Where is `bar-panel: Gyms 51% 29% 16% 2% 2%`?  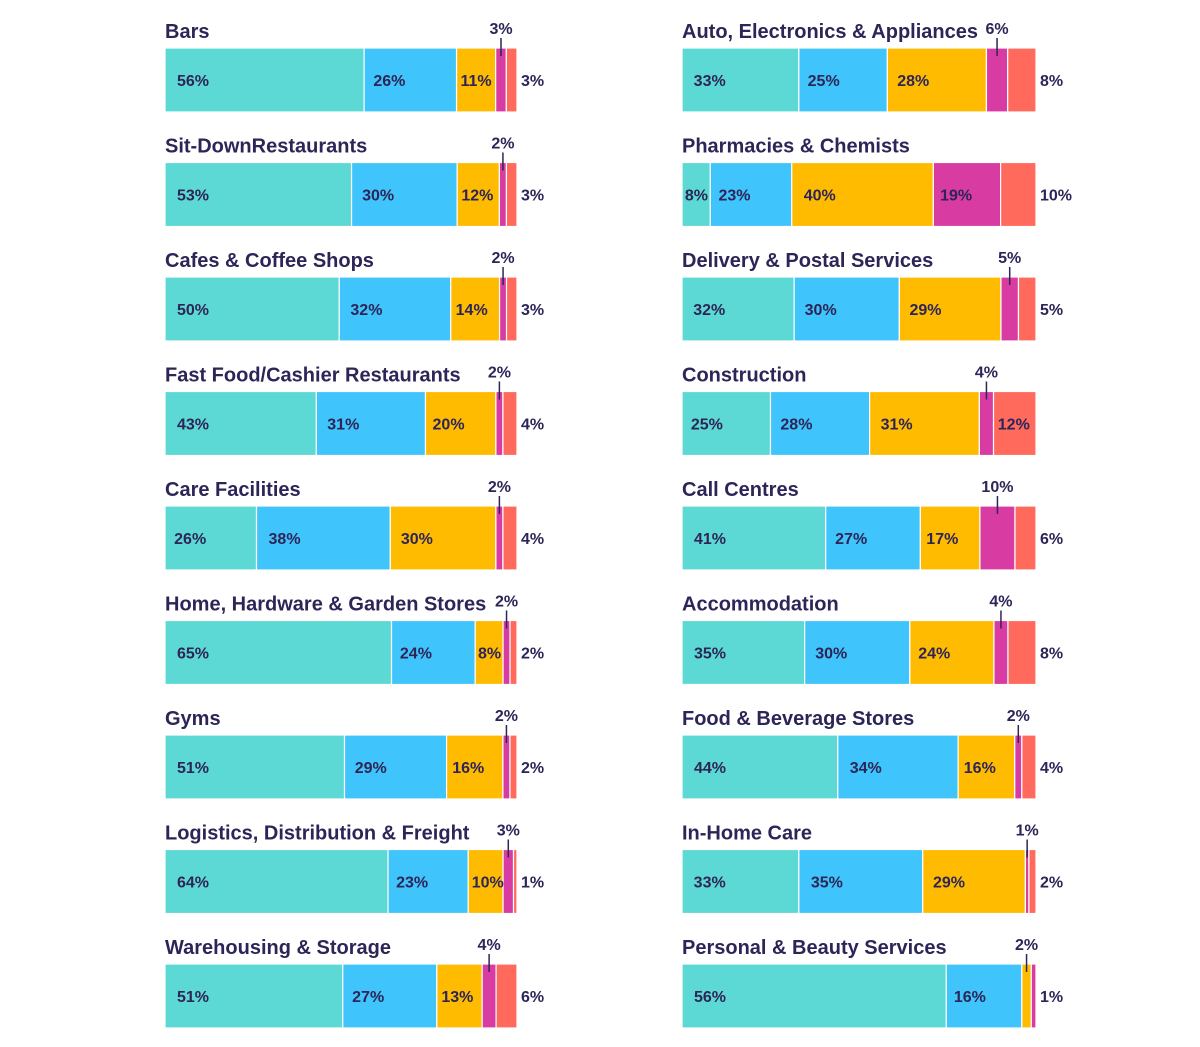
bar-panel: Gyms 51% 29% 16% 2% 2% is located at coordinates (354, 754).